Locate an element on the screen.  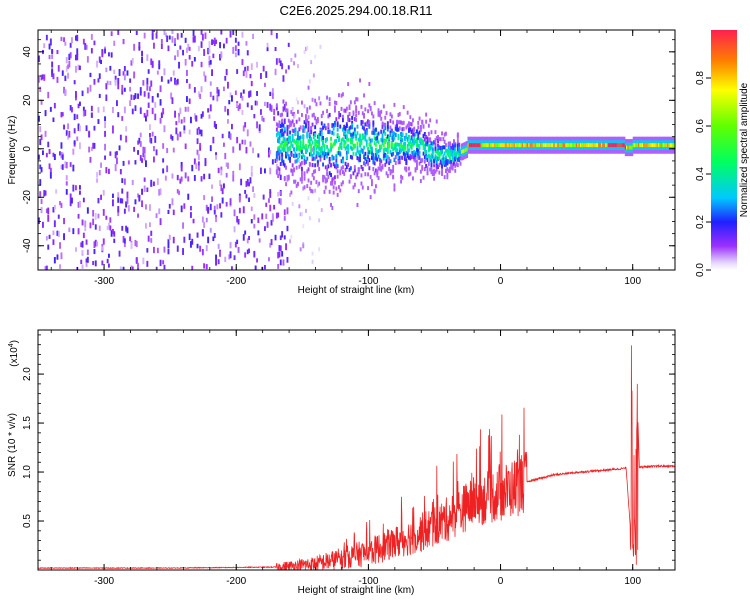
y-tick-label: 2.0 is located at coordinates (27, 374).